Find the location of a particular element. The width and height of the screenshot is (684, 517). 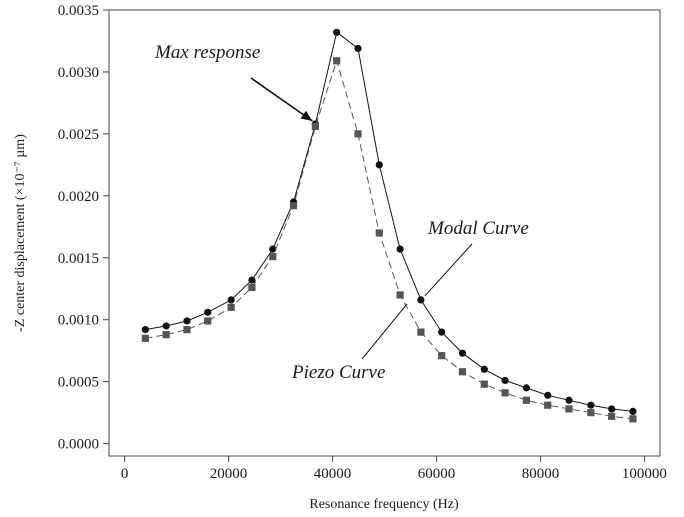

annotation-max-response: Max response is located at coordinates (207, 52).